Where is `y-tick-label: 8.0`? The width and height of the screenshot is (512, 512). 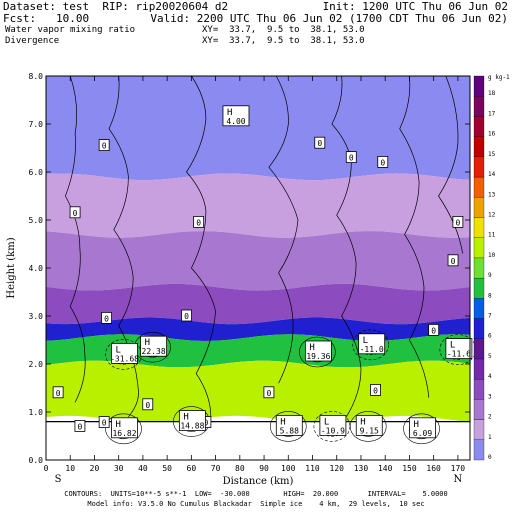
y-tick-label: 8.0 is located at coordinates (36, 76).